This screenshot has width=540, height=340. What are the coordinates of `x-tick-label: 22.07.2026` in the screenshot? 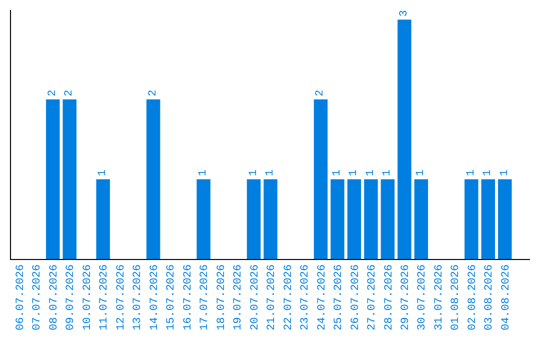 It's located at (288, 297).